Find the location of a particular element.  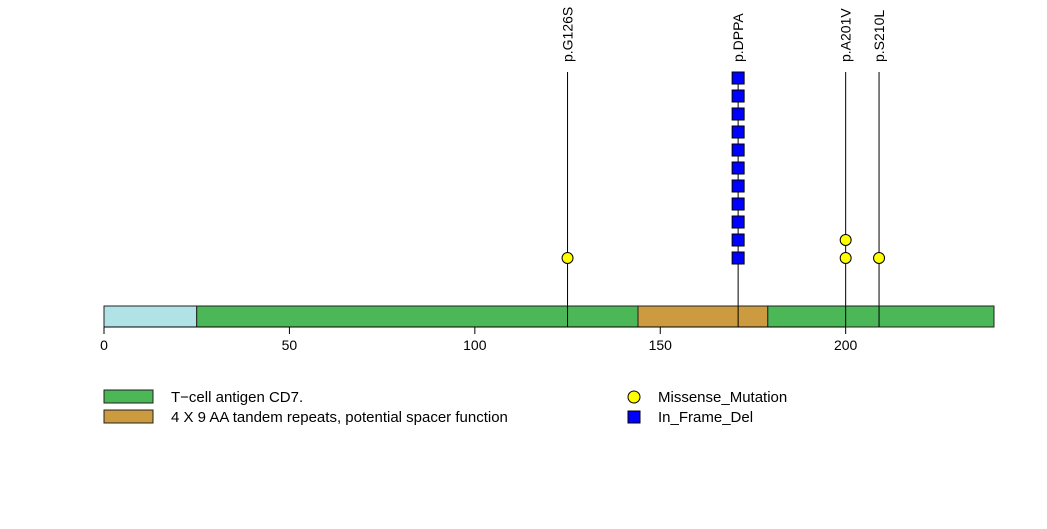

x-tick-label: 100 is located at coordinates (475, 345).